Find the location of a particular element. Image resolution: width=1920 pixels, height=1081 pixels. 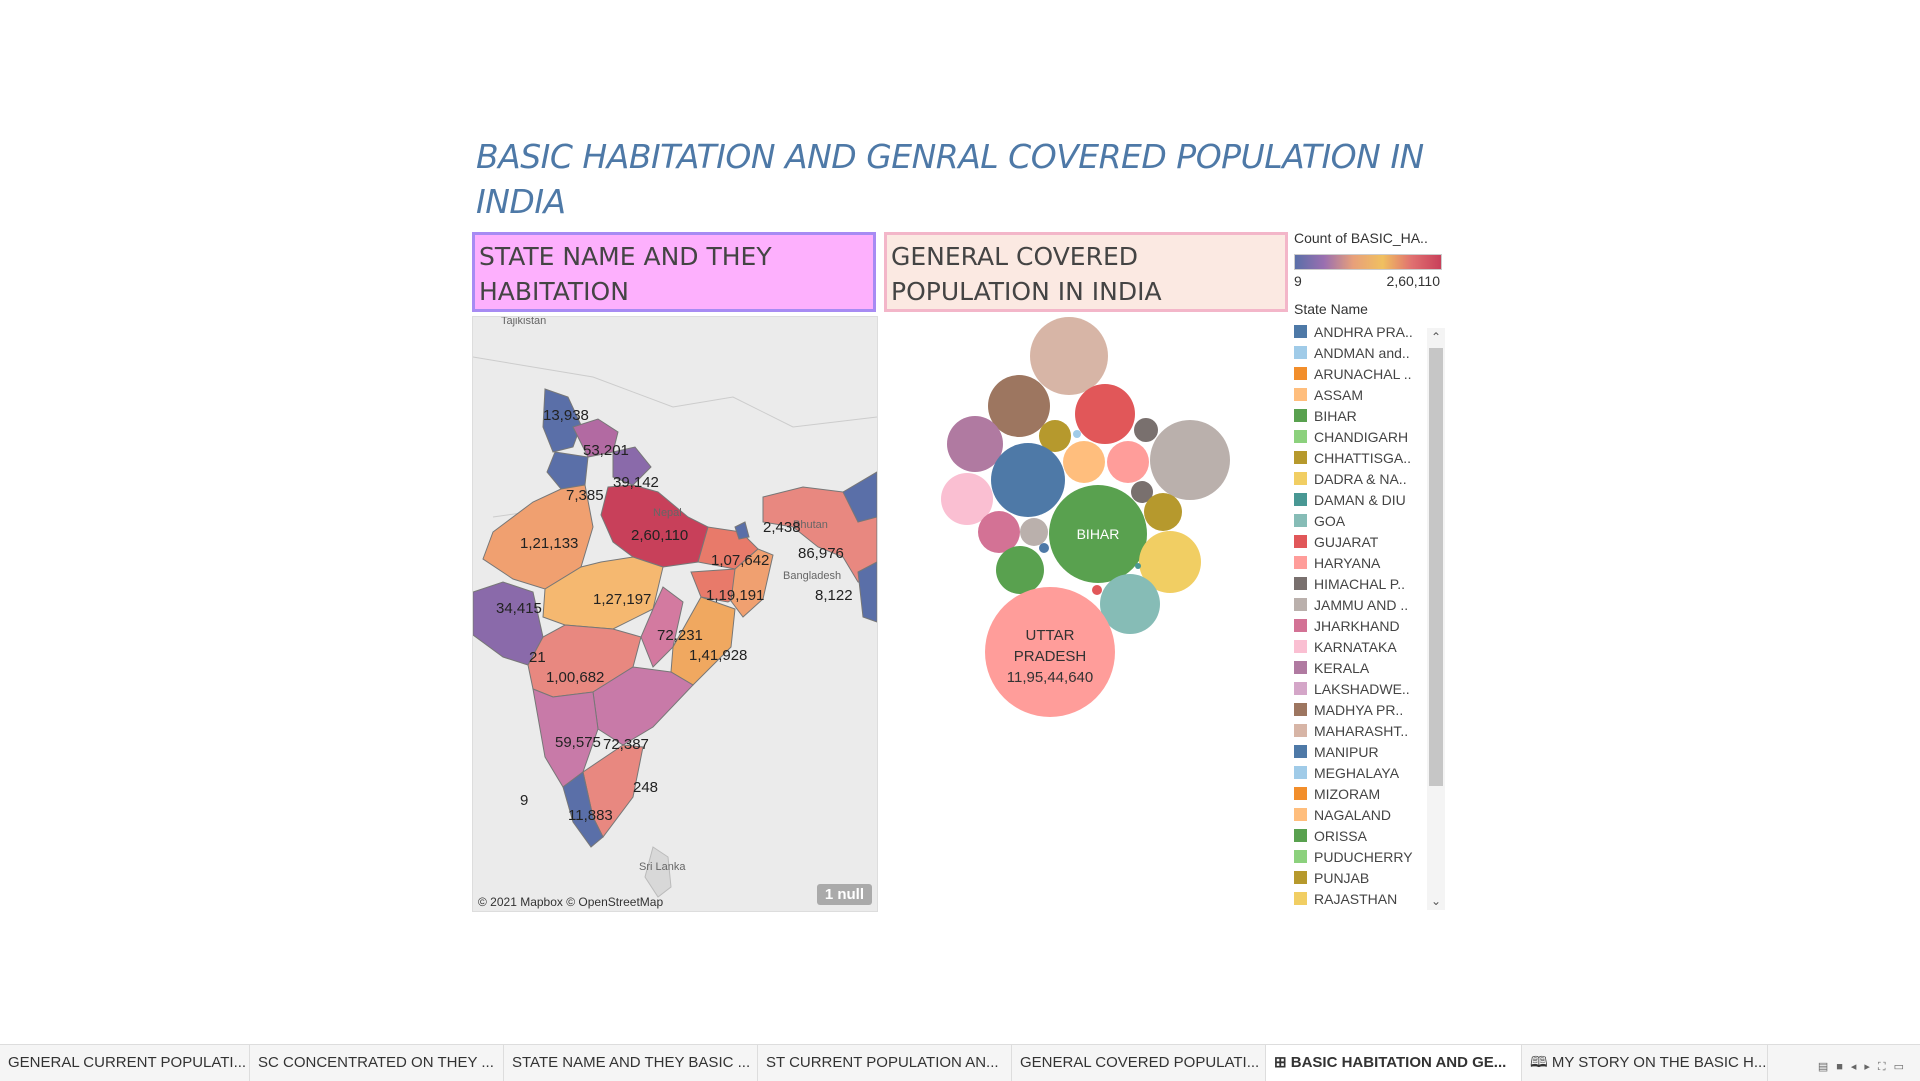

legend-item: ASSAM is located at coordinates (1370, 394).